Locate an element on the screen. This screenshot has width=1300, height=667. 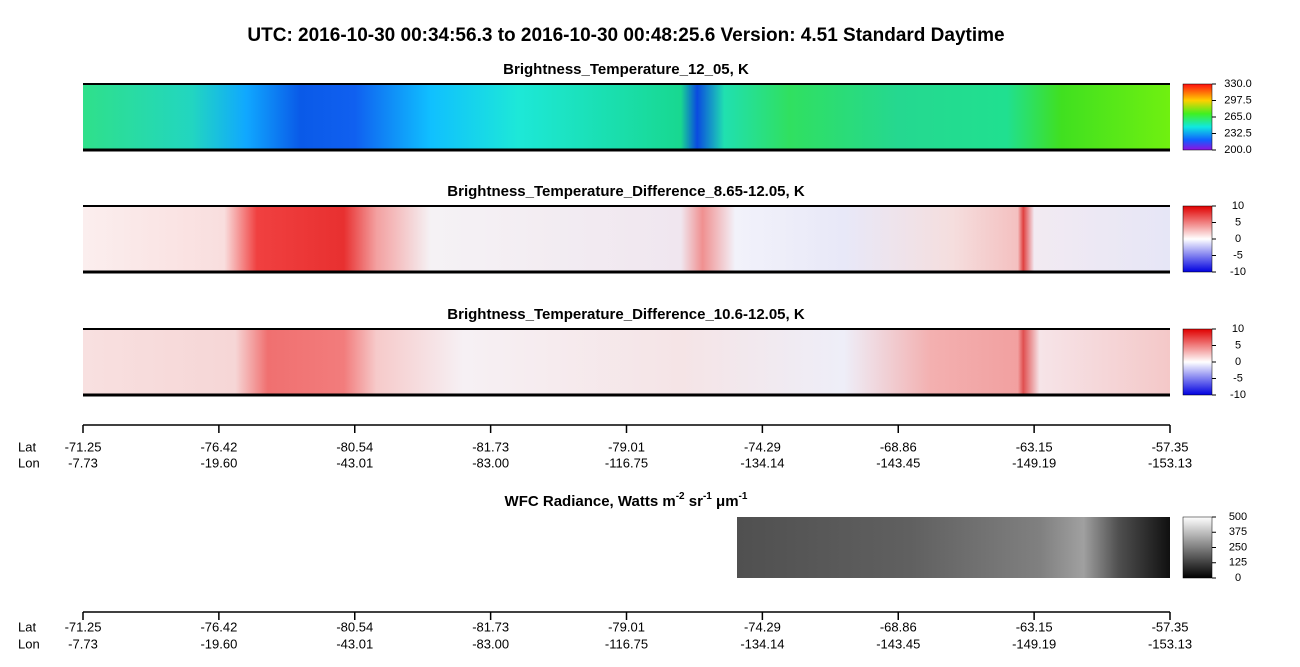
colorbar-label: 232.5 is located at coordinates (1238, 133).